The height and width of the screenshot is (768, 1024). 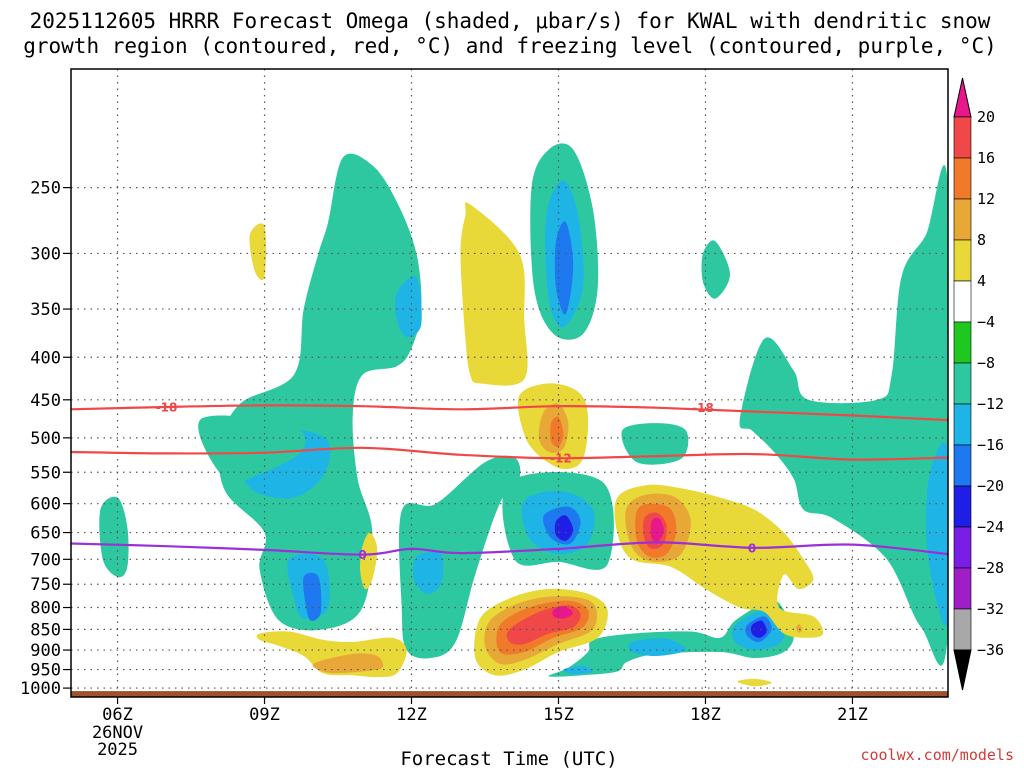 What do you see at coordinates (978, 384) in the screenshot?
I see `omega-colorbar: 20 16 12 8 4 −4 −8 −12 −16 −20 −24 −28 −32 −36` at bounding box center [978, 384].